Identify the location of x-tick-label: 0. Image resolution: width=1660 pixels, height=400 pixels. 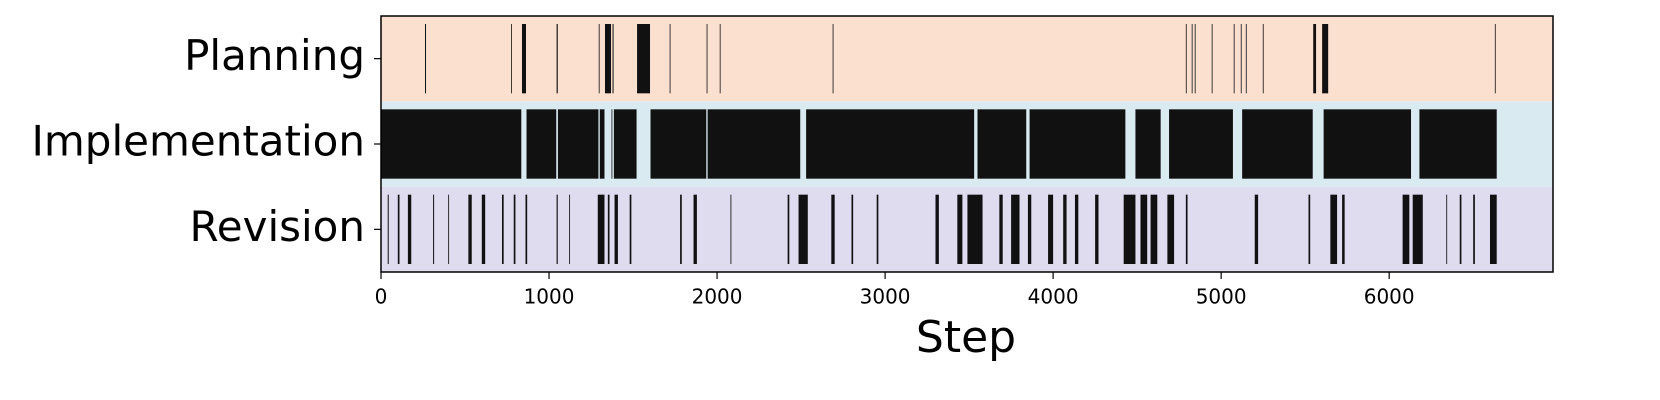
(381, 297).